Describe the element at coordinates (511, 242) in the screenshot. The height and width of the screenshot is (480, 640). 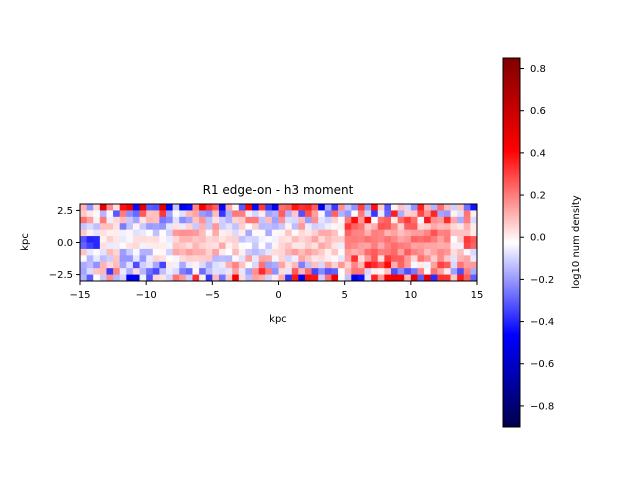
I see `colorbar` at that location.